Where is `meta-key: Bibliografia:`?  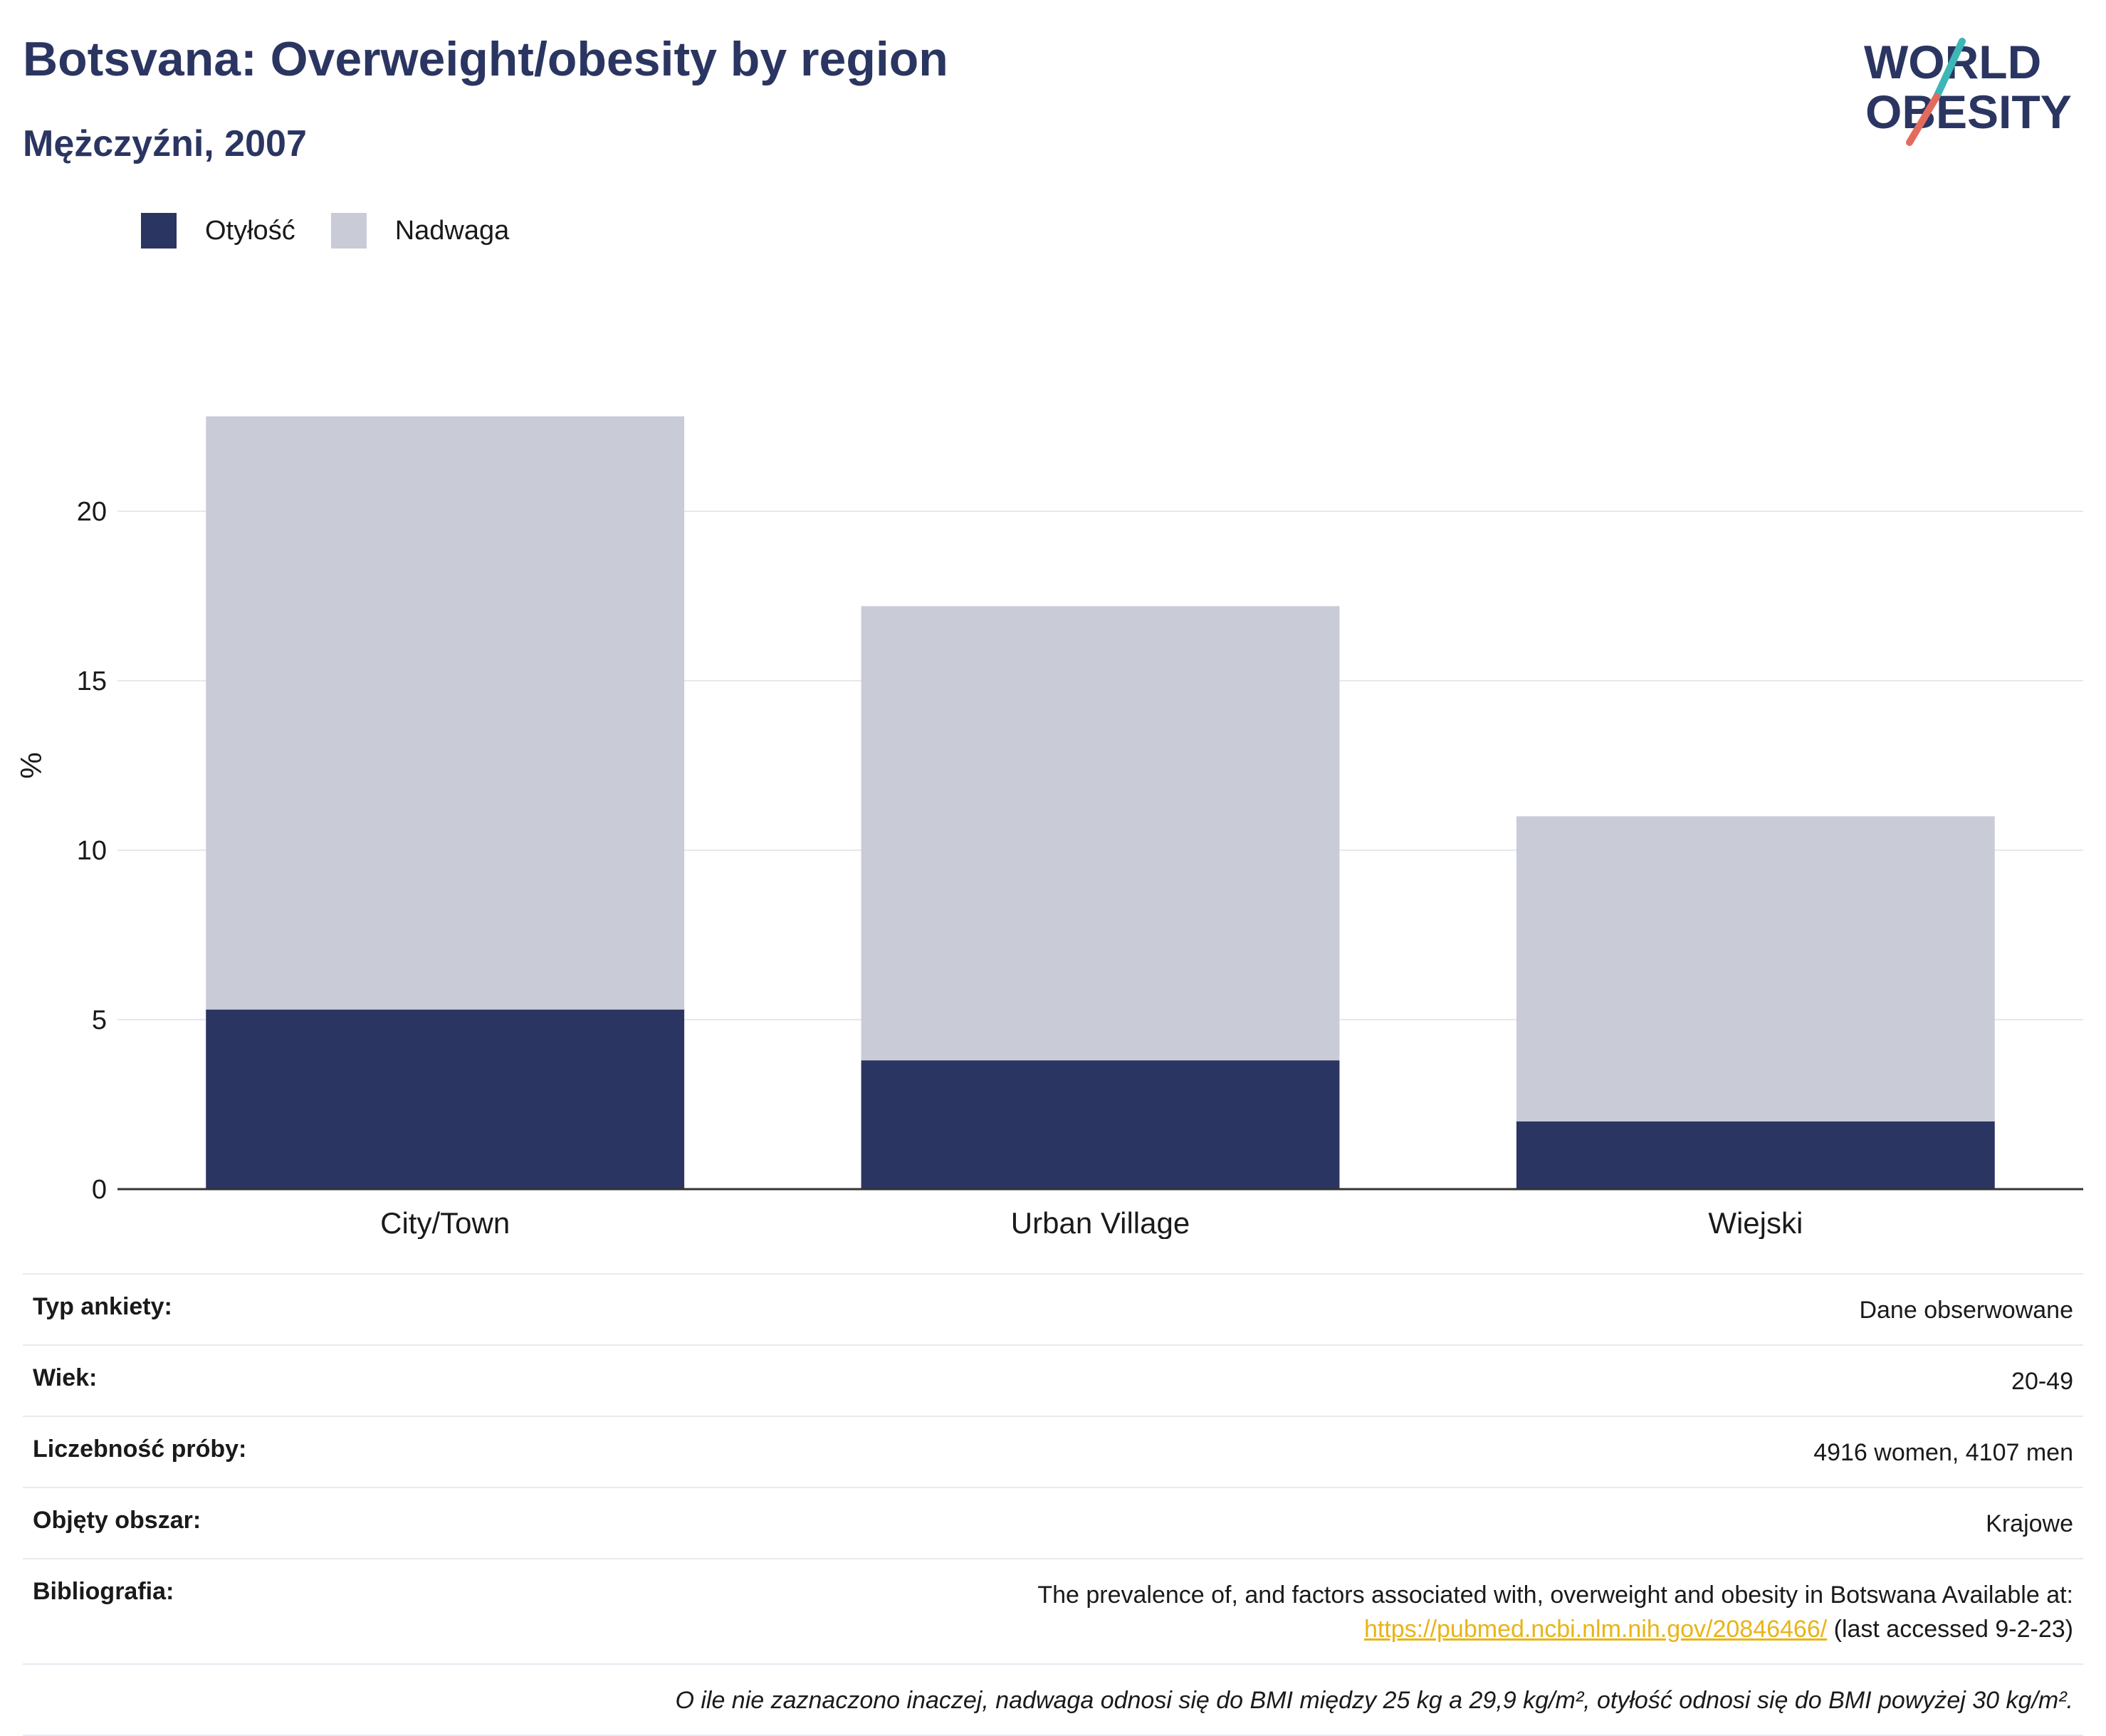
meta-key: Bibliografia: is located at coordinates (103, 1591).